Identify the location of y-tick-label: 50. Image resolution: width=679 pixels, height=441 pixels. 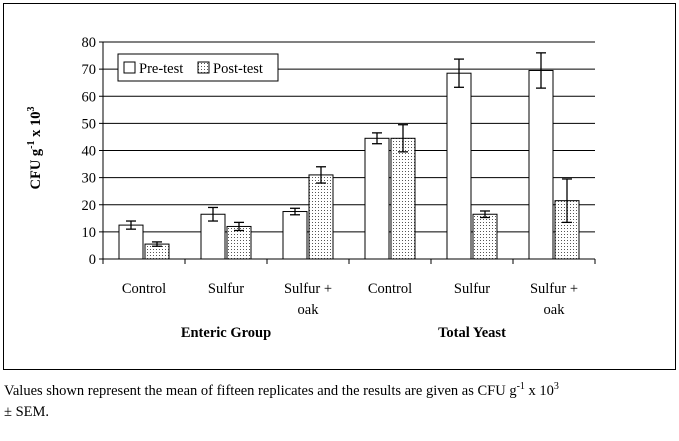
(89, 124).